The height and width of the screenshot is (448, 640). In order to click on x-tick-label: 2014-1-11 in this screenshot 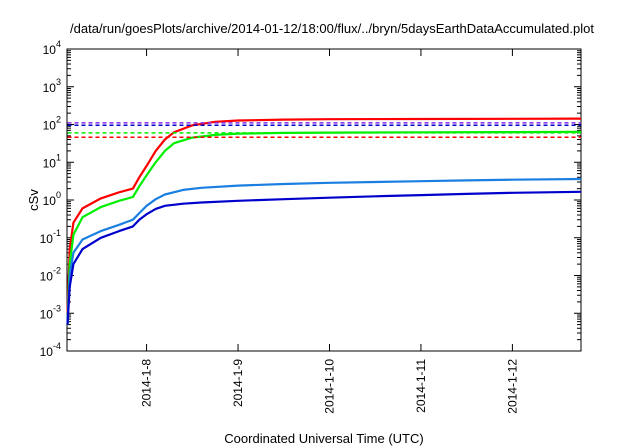, I will do `click(421, 386)`.